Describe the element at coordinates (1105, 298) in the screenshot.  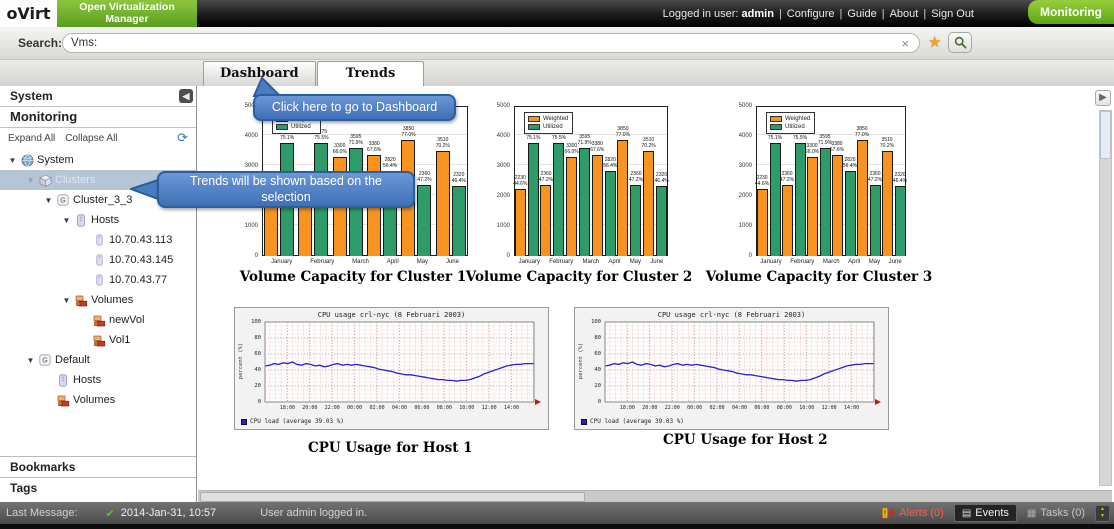
I see `vertical-scrollbar` at that location.